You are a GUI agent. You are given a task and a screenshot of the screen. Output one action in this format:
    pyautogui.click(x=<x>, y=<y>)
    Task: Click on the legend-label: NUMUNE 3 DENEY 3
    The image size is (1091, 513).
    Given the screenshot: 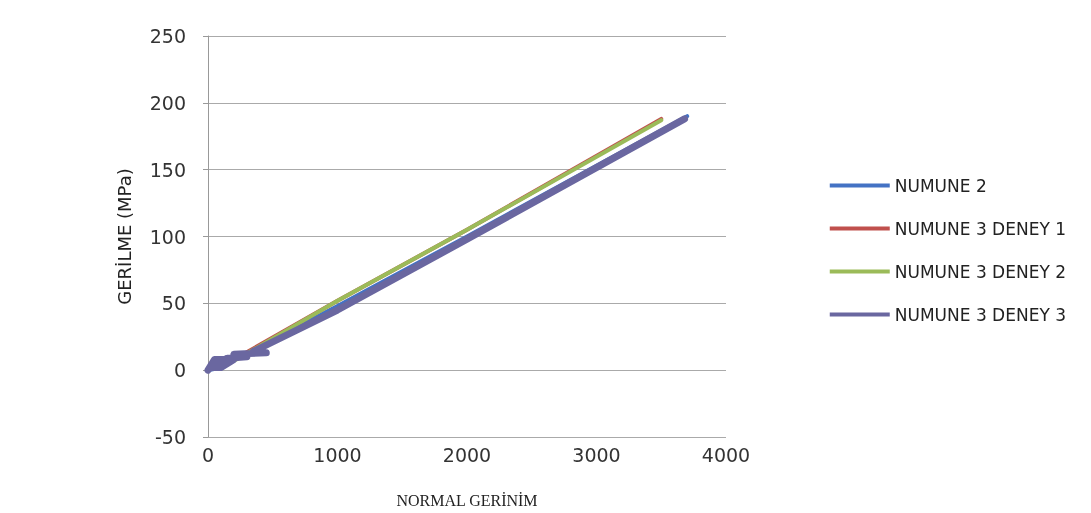 What is the action you would take?
    pyautogui.click(x=980, y=314)
    